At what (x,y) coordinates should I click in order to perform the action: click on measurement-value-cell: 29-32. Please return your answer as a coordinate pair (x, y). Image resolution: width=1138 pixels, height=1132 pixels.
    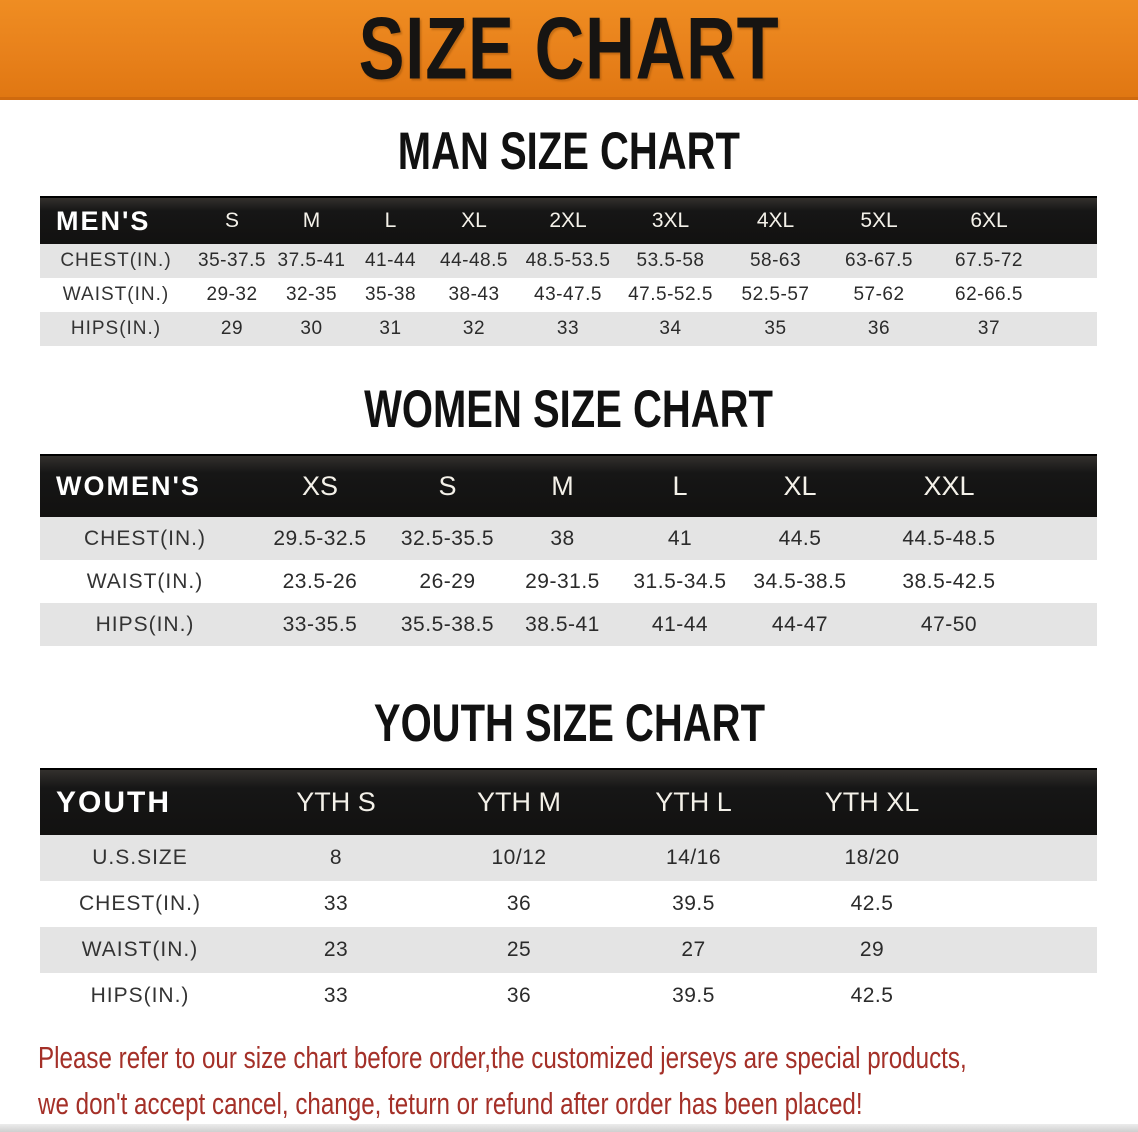
    Looking at the image, I should click on (232, 295).